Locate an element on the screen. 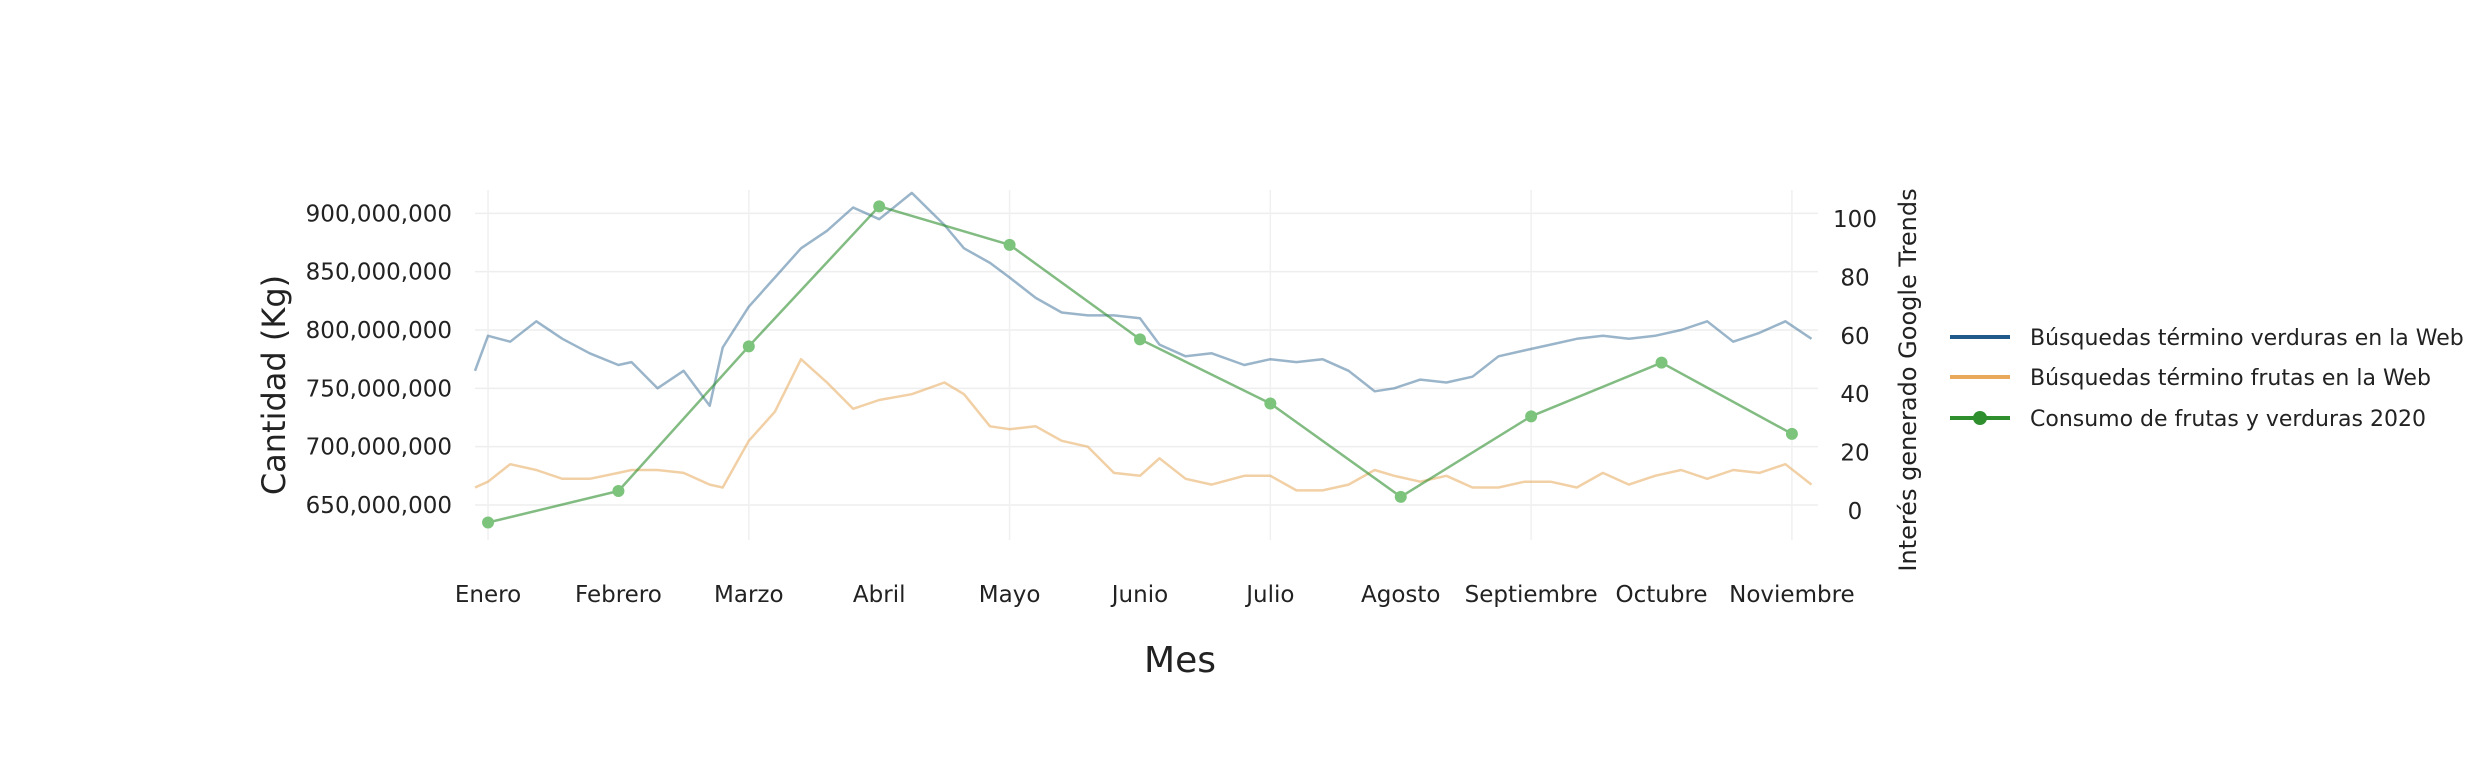  y-tick-label: 750,000,000 is located at coordinates (379, 389).